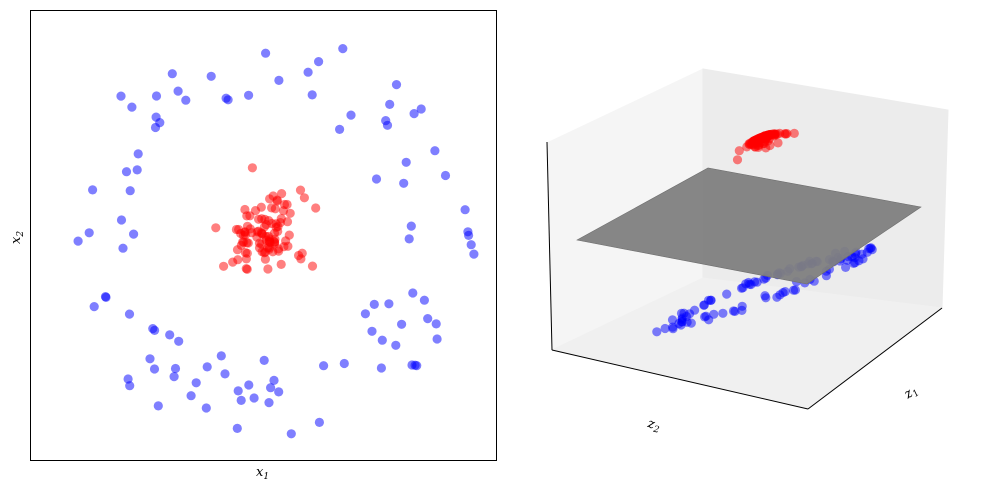 The height and width of the screenshot is (490, 981). I want to click on z1-axis-label: z1, so click(911, 394).